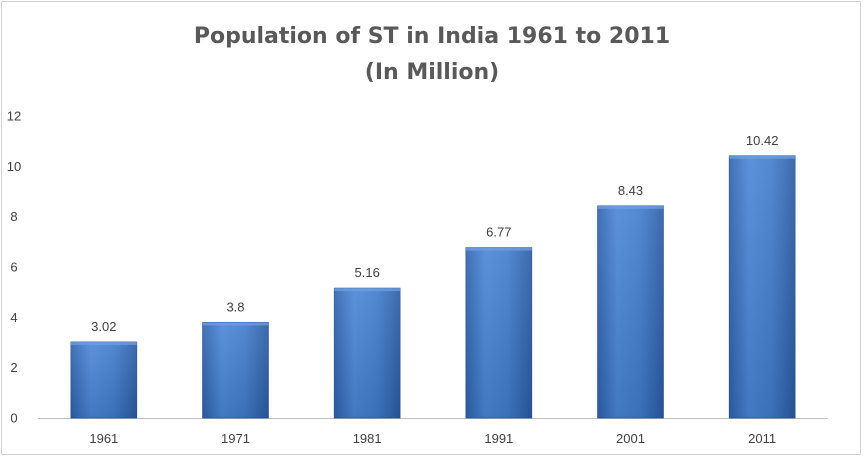 The image size is (864, 458). What do you see at coordinates (14, 166) in the screenshot?
I see `y-tick-label: 10` at bounding box center [14, 166].